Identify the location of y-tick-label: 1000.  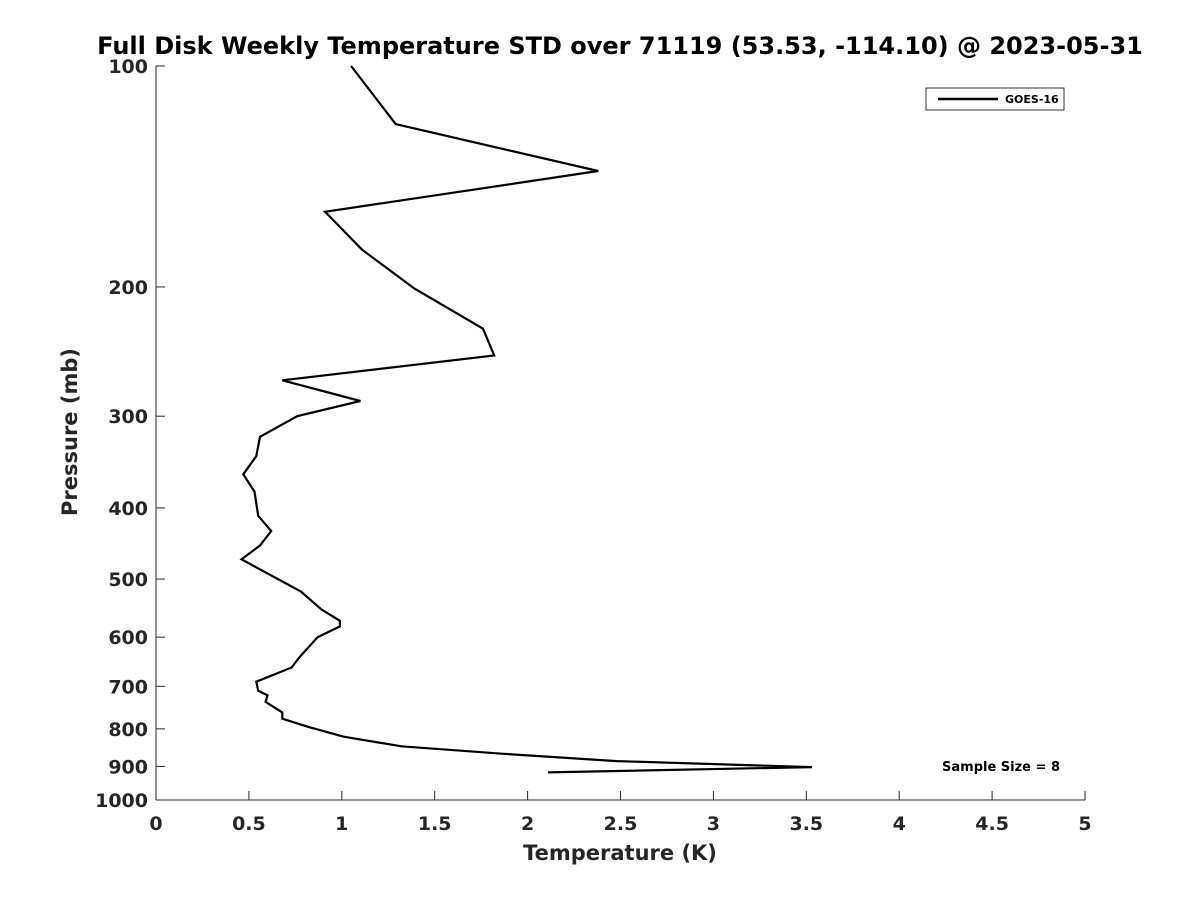
(121, 801).